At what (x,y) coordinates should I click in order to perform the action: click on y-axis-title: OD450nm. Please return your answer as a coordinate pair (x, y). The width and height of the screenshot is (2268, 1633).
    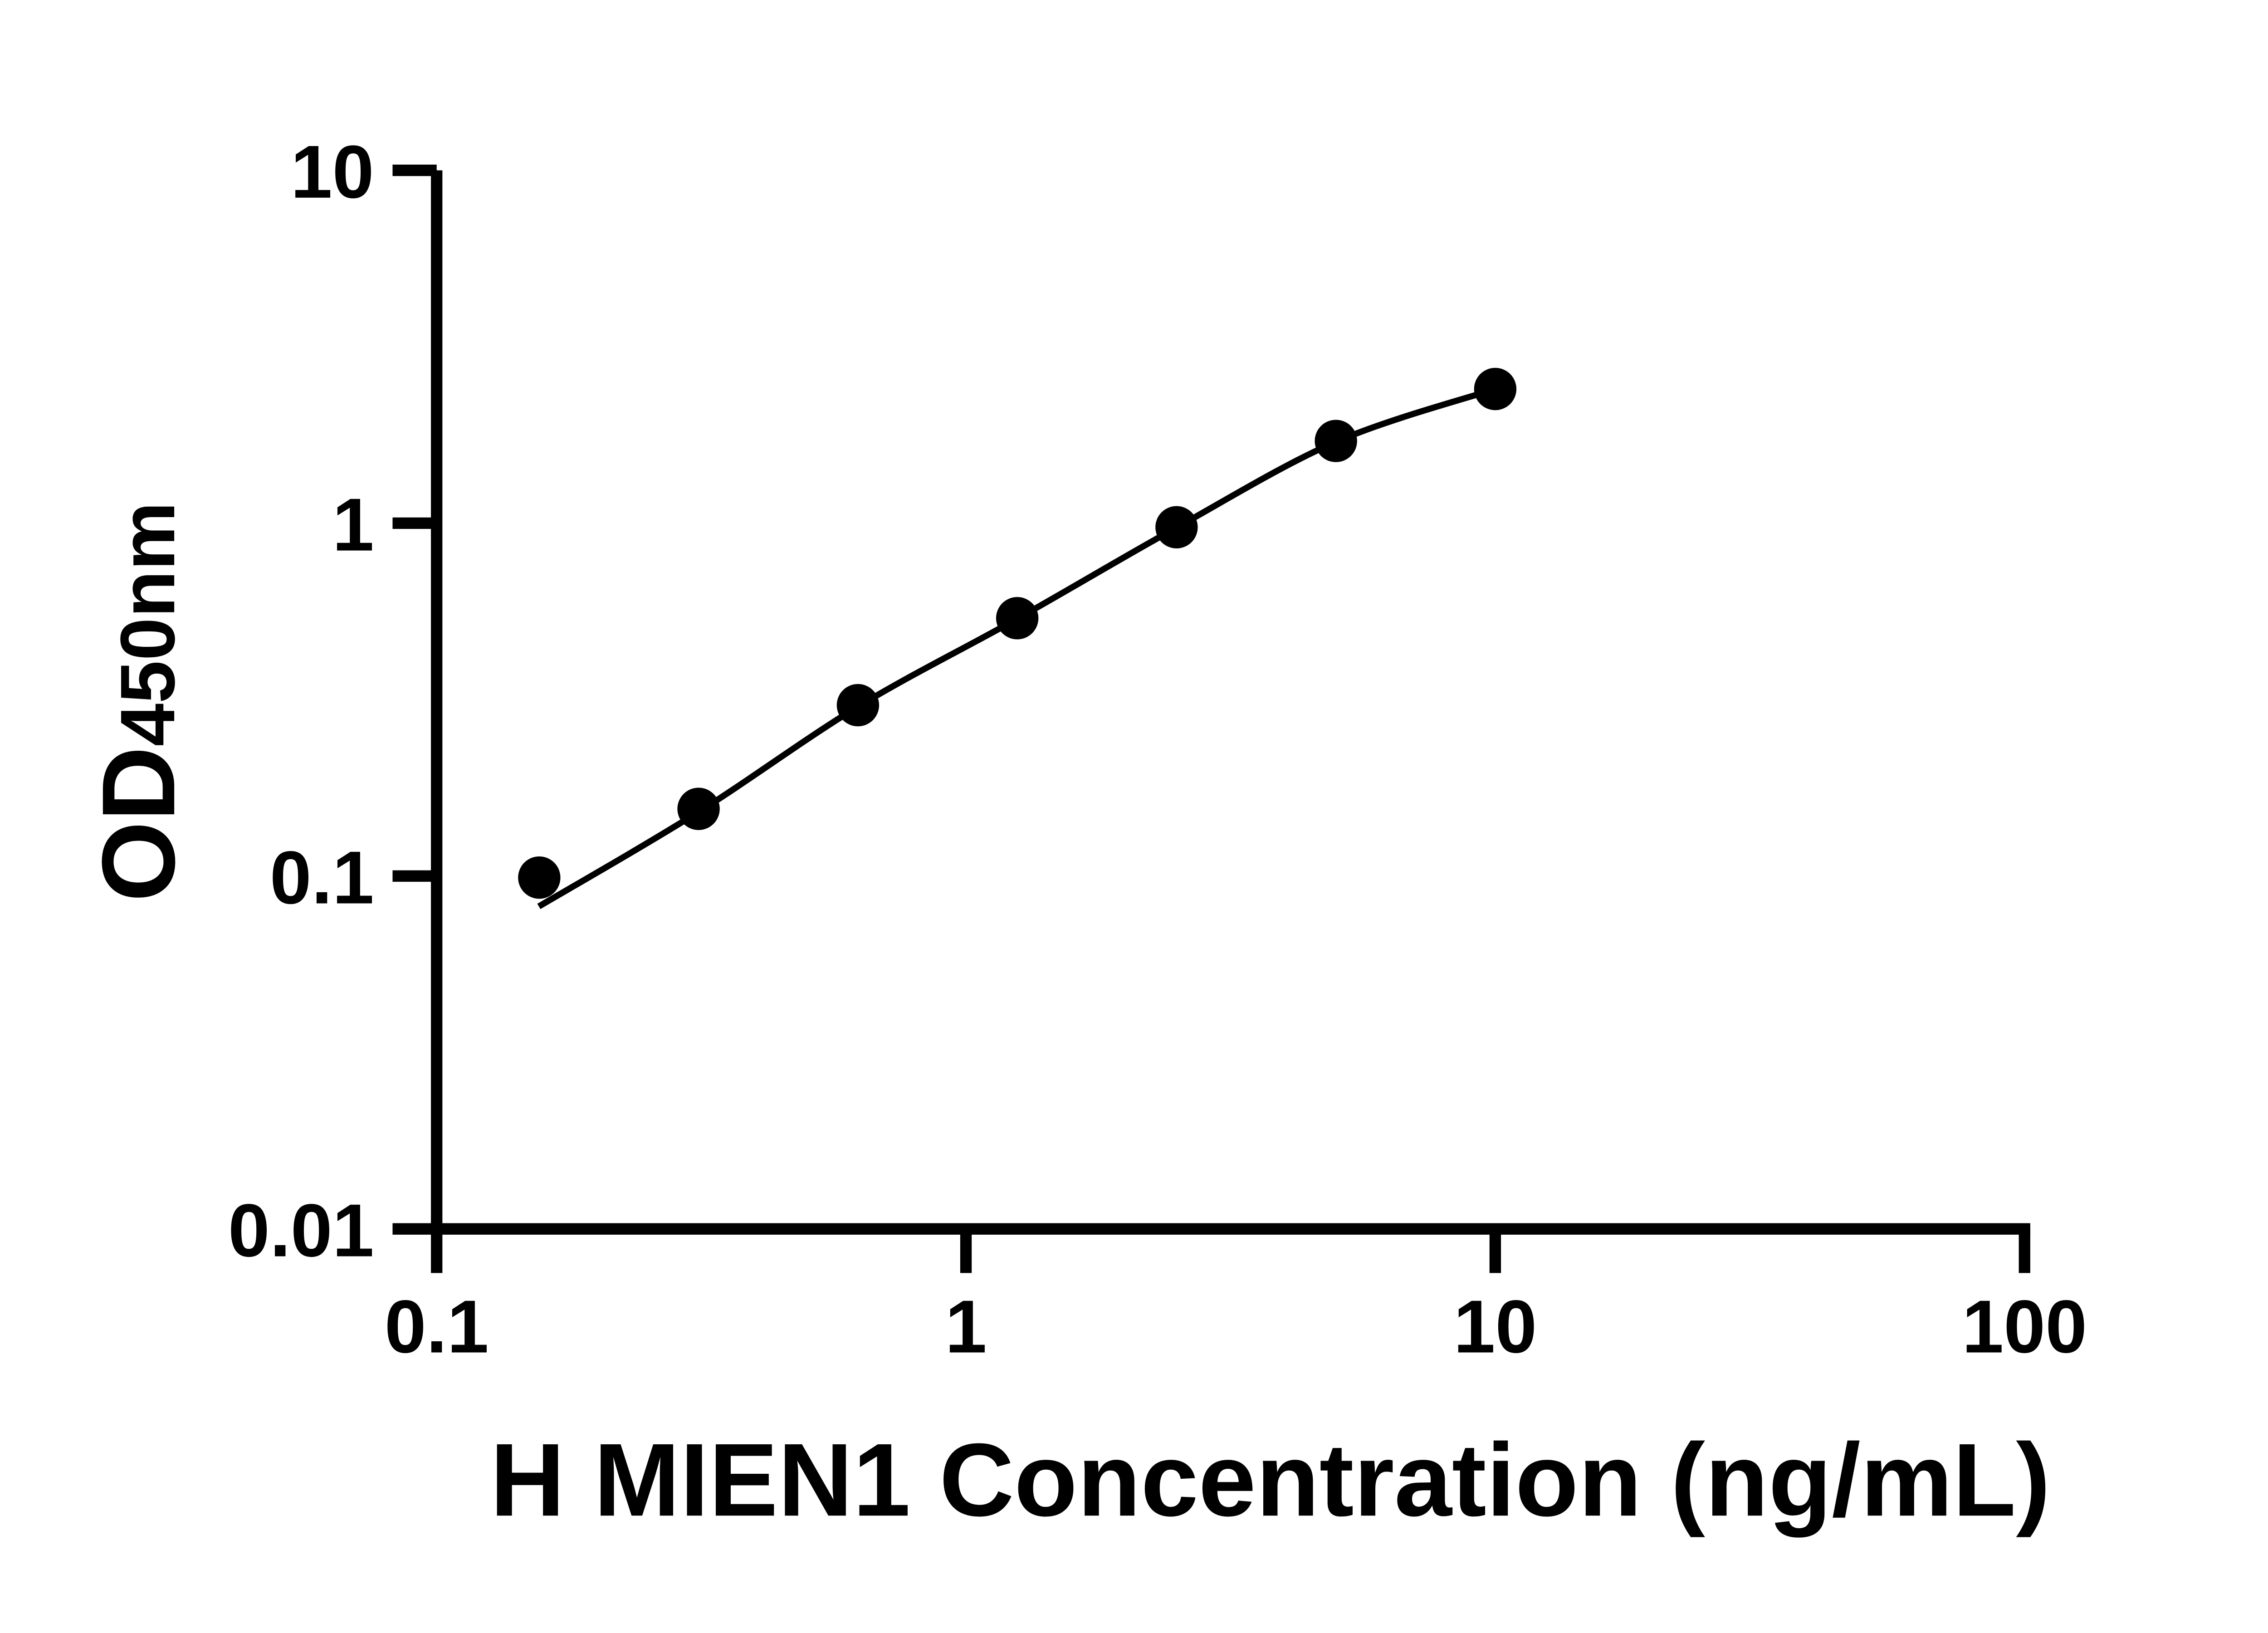
    Looking at the image, I should click on (139, 702).